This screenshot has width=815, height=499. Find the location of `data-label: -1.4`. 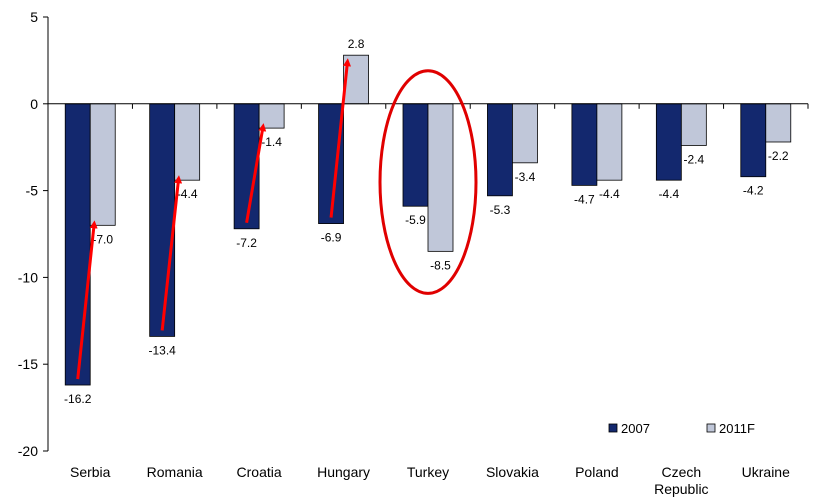

data-label: -1.4 is located at coordinates (271, 142).